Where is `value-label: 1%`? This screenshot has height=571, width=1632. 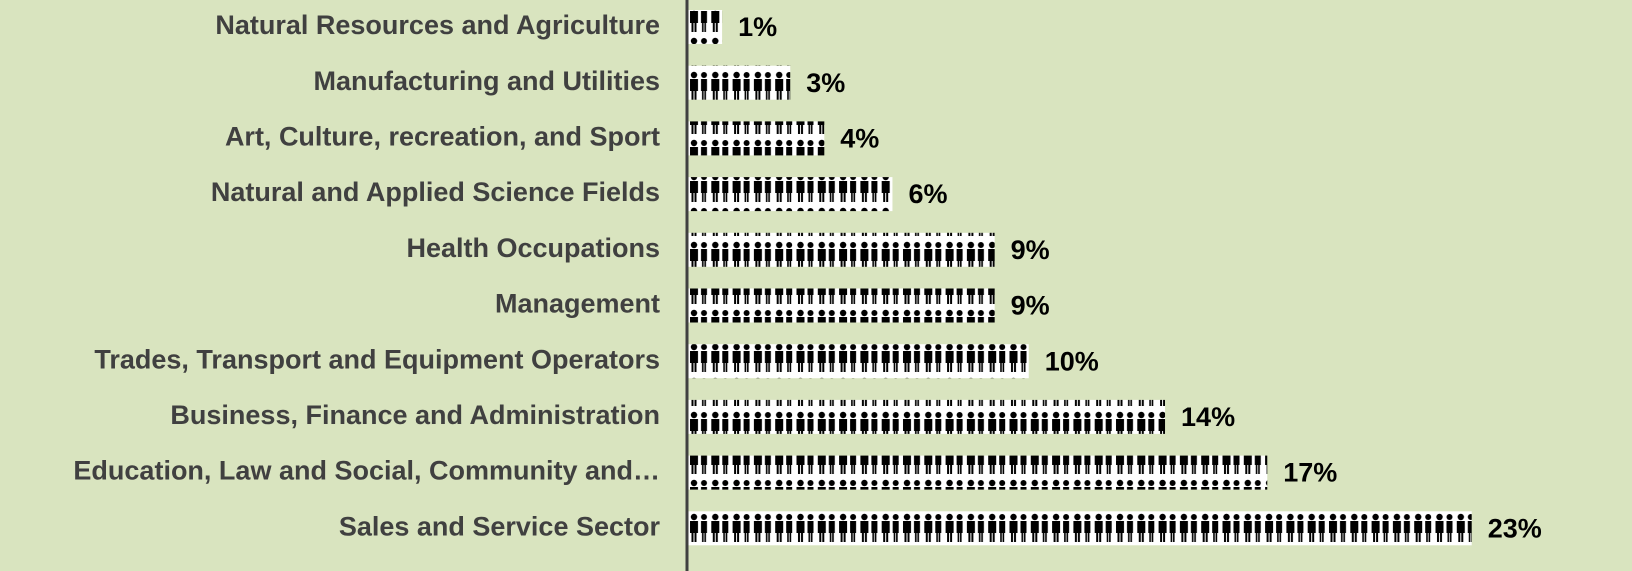
value-label: 1% is located at coordinates (757, 27).